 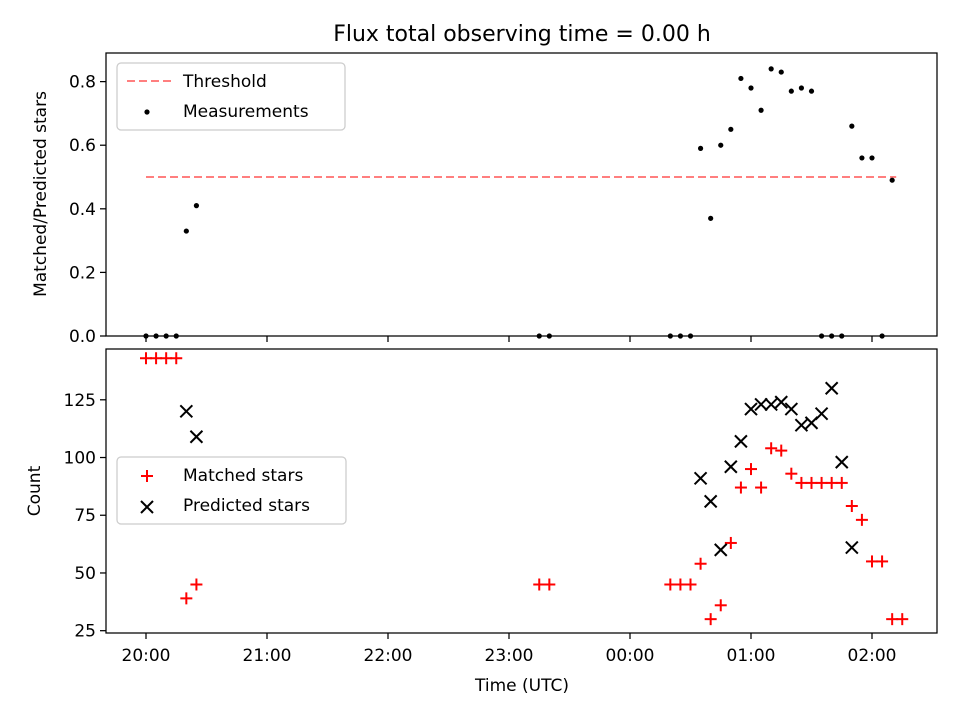 I want to click on bottom-y-ticks: 25 50 75 100 125, so click(x=85, y=516).